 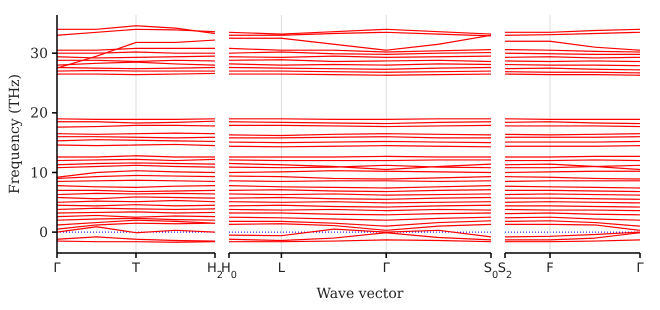 I want to click on x-tick-label: S$_{0}$, so click(x=491, y=270).